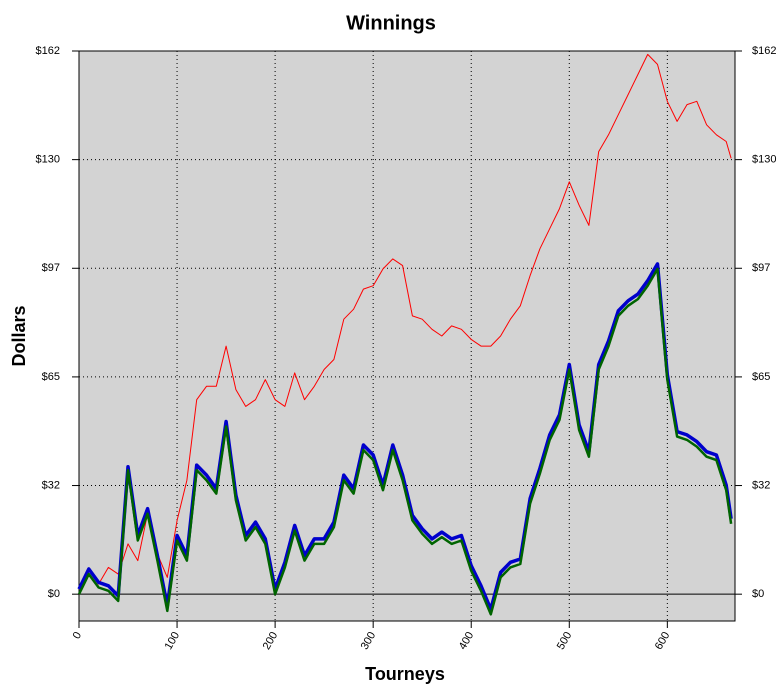 The image size is (782, 696). What do you see at coordinates (173, 641) in the screenshot?
I see `x-tick-label: 100` at bounding box center [173, 641].